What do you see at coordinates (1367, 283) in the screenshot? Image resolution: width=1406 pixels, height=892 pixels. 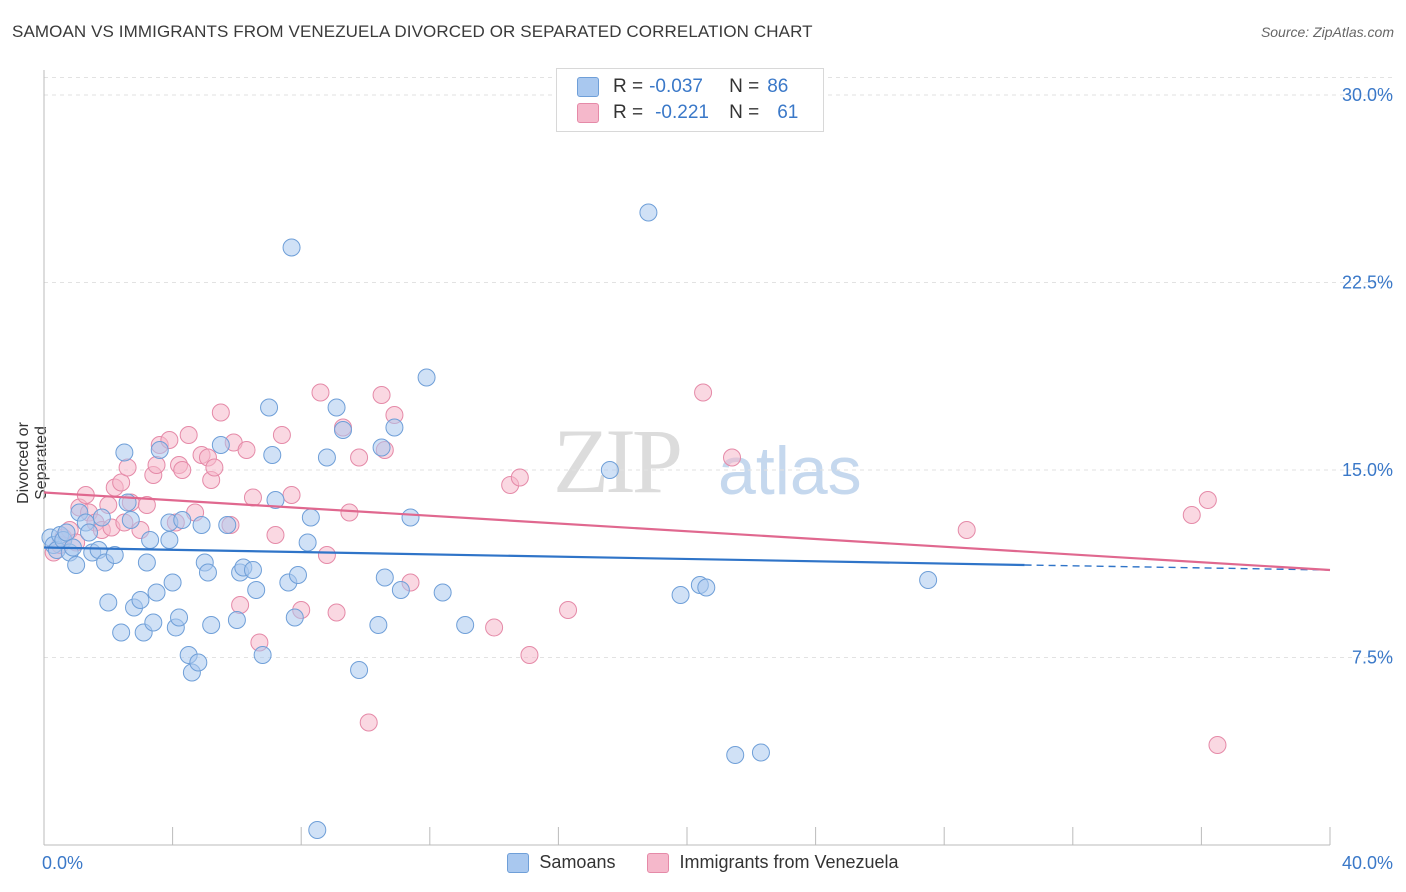 I see `y-tick-label: 22.5%` at bounding box center [1367, 283].